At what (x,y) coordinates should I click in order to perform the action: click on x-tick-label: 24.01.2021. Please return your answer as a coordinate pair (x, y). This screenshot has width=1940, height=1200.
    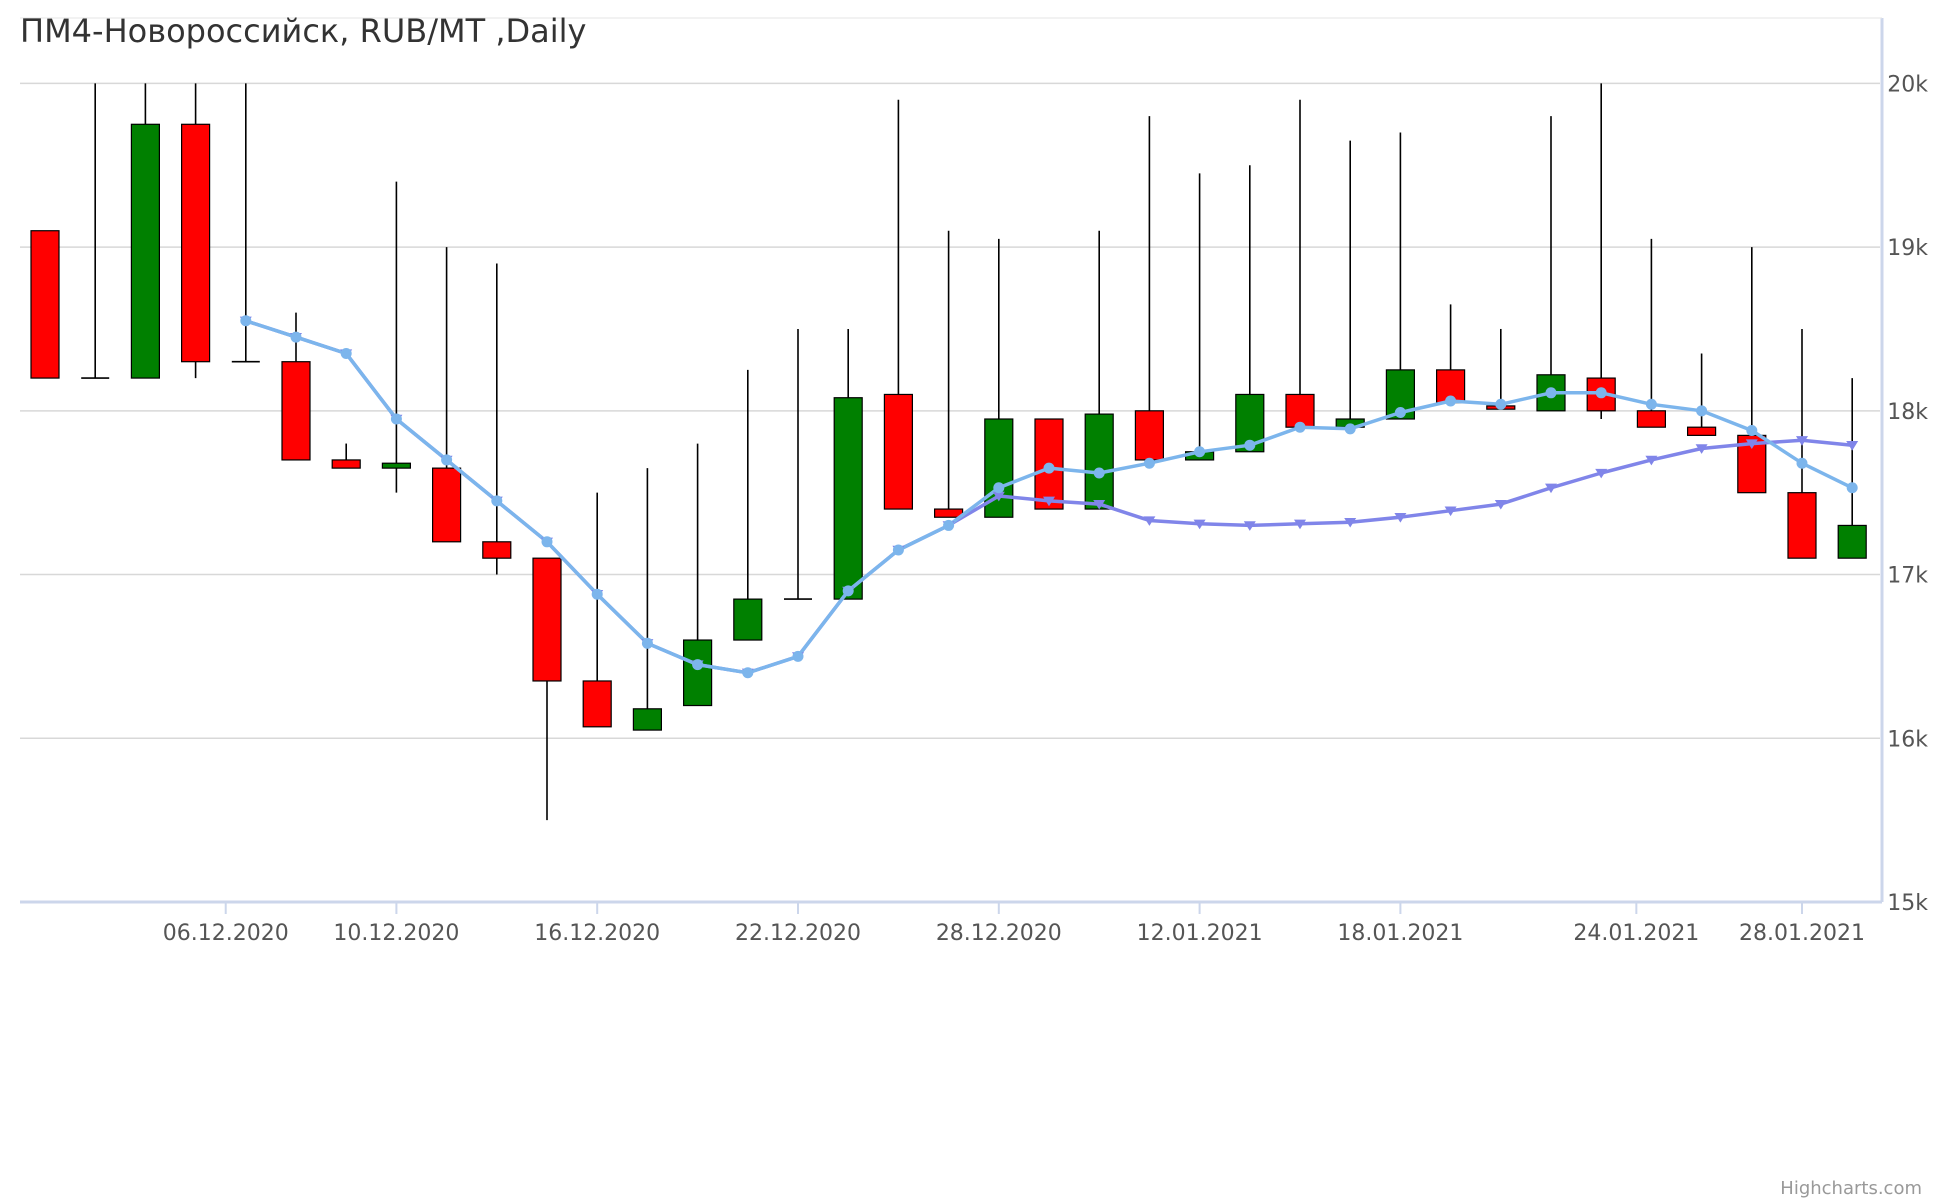
    Looking at the image, I should click on (1636, 933).